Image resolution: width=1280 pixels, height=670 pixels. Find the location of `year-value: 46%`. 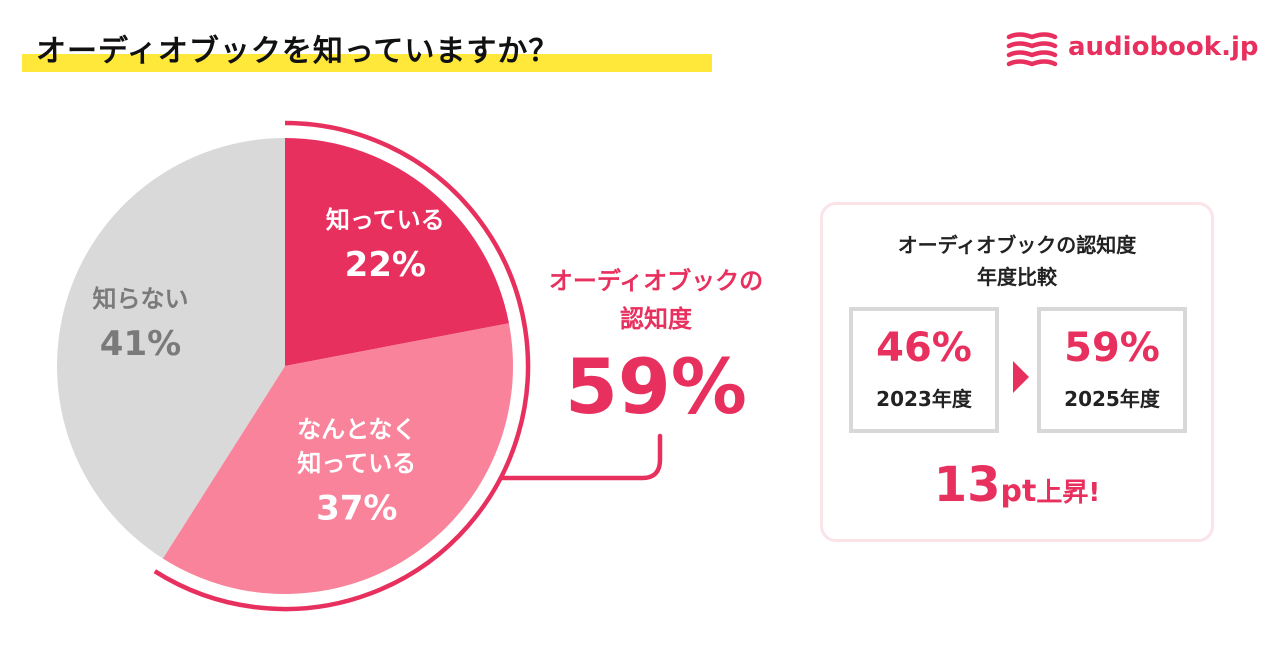

year-value: 46% is located at coordinates (924, 348).